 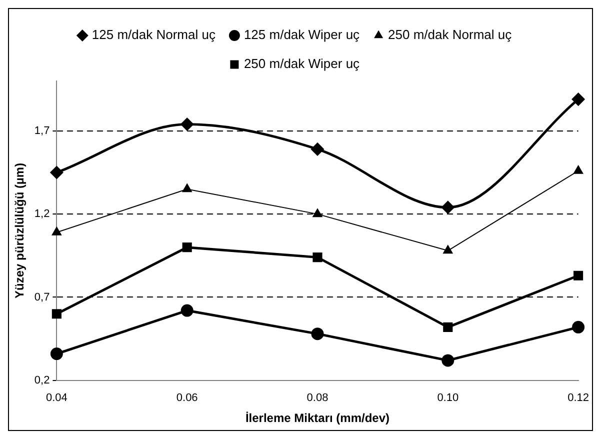 I want to click on x-tick-label: 0.10, so click(x=448, y=398).